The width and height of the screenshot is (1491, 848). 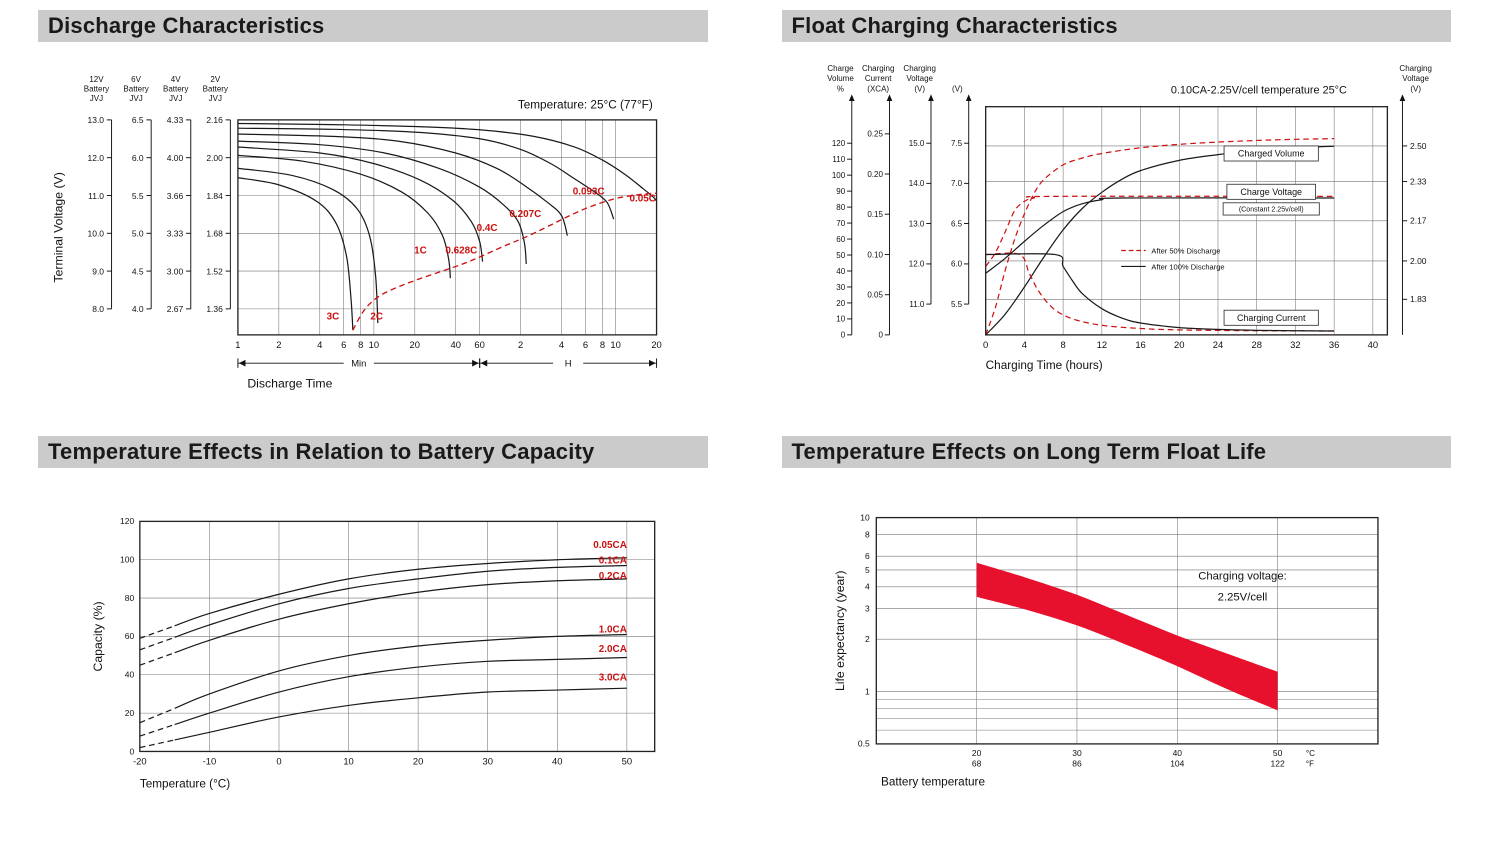 I want to click on unit-celsius: °C, so click(x=1309, y=753).